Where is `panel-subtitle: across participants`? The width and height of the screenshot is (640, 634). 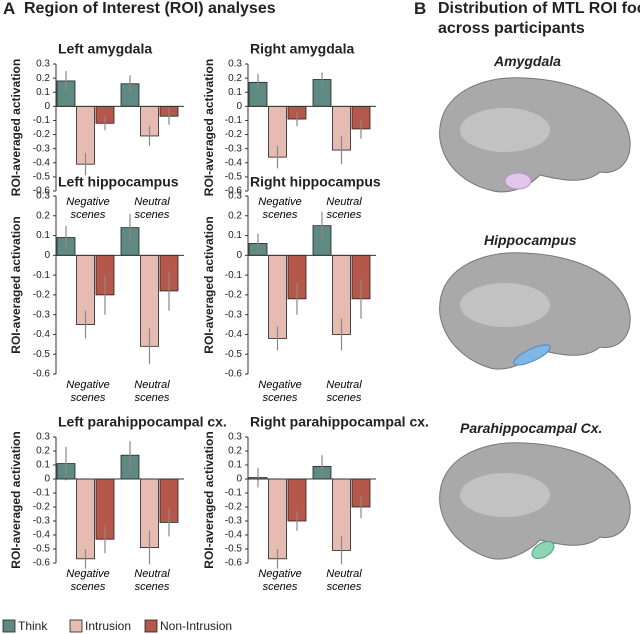
panel-subtitle: across participants is located at coordinates (511, 28).